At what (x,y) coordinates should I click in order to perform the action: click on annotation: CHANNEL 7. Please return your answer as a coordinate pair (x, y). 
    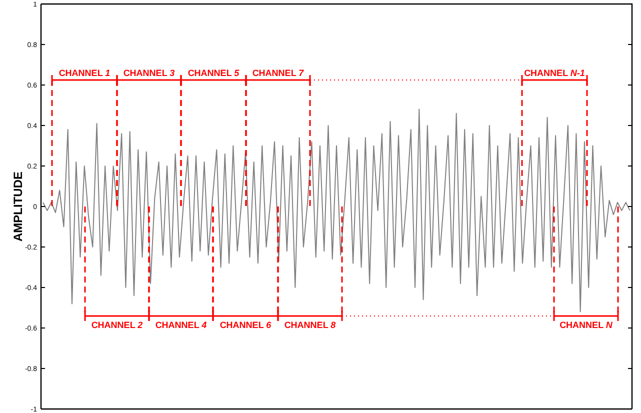
    Looking at the image, I should click on (278, 73).